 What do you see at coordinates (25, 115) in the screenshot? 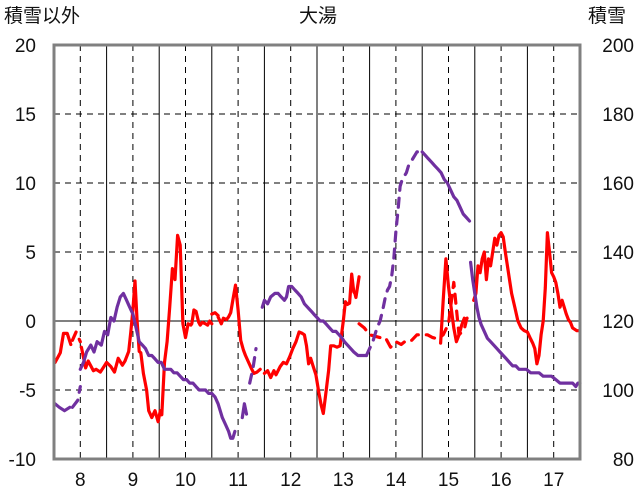
I see `y-left-tick-label: 15` at bounding box center [25, 115].